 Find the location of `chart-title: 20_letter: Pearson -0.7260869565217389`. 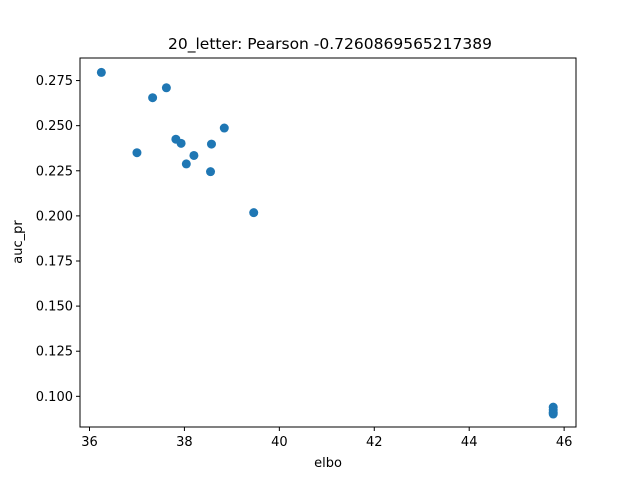

chart-title: 20_letter: Pearson -0.7260869565217389 is located at coordinates (330, 44).